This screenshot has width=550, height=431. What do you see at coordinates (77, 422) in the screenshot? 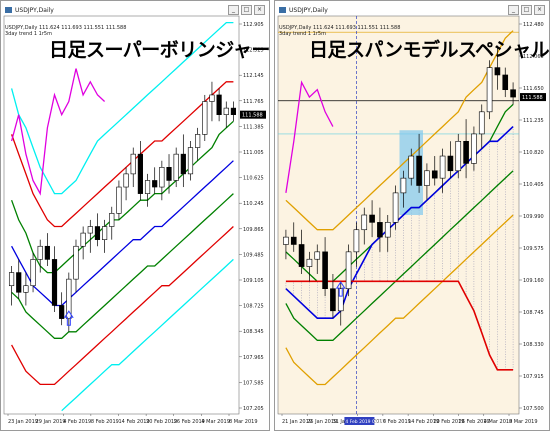
I see `x-tick-label: 4 Feb 2019` at bounding box center [77, 422].